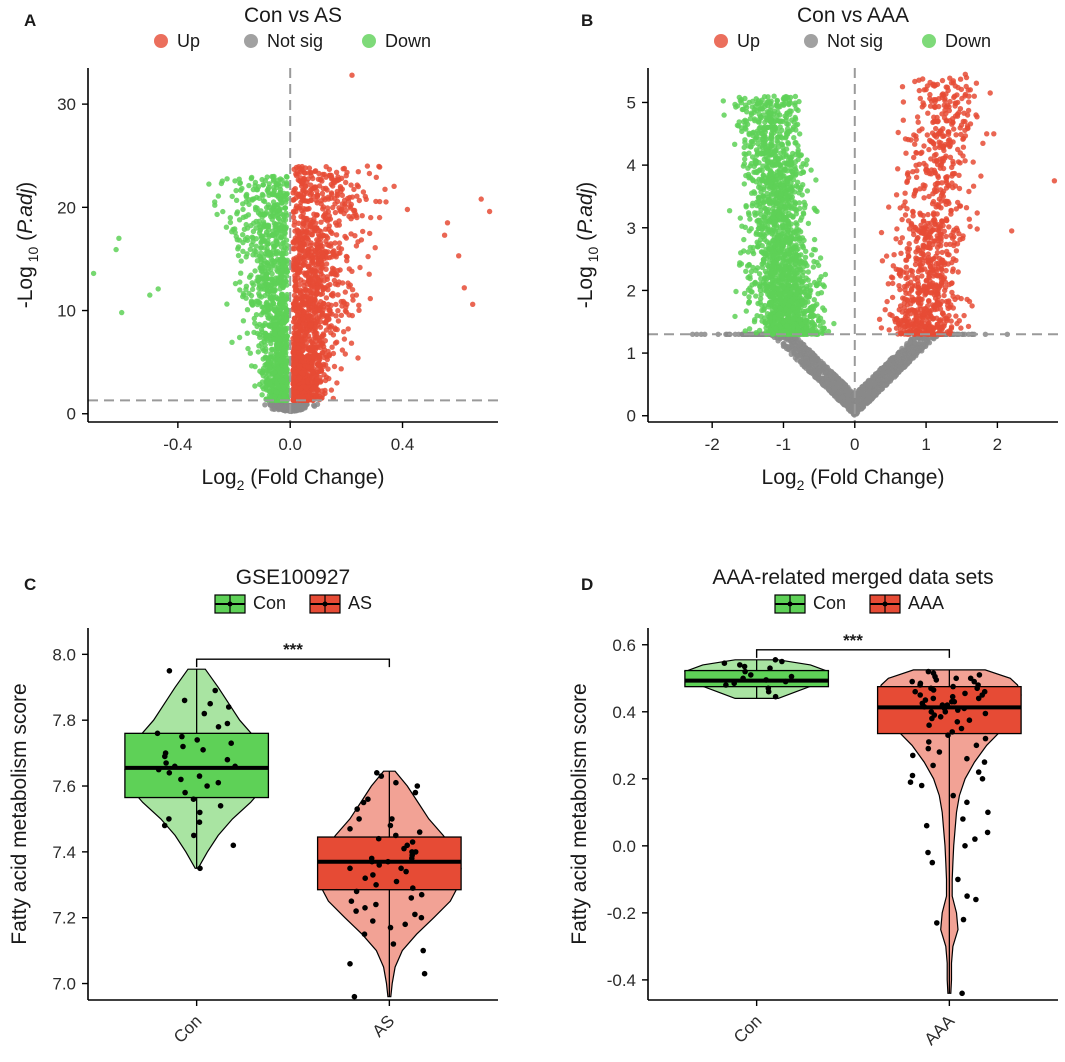 The height and width of the screenshot is (1062, 1065). What do you see at coordinates (721, 41) in the screenshot?
I see `legend-marker-up` at bounding box center [721, 41].